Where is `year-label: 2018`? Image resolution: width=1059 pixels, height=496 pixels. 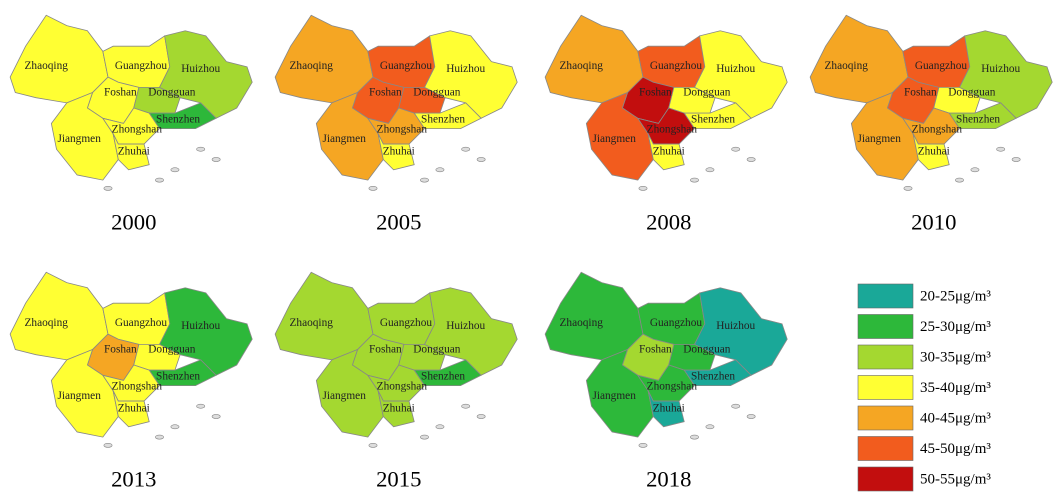 year-label: 2018 is located at coordinates (668, 479).